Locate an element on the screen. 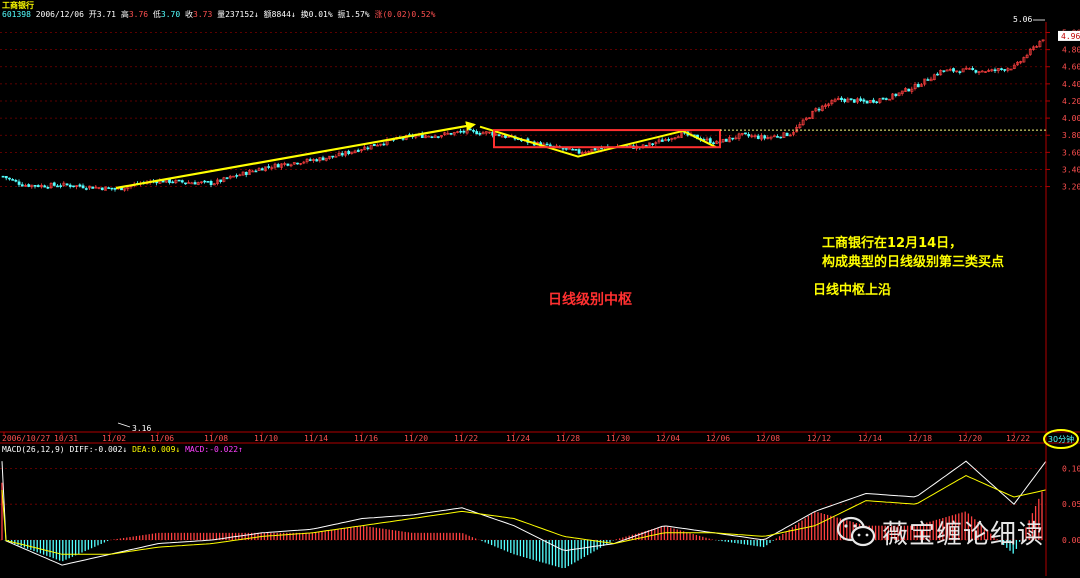 This screenshot has height=578, width=1080. date-tick-label: 12/12 is located at coordinates (819, 438).